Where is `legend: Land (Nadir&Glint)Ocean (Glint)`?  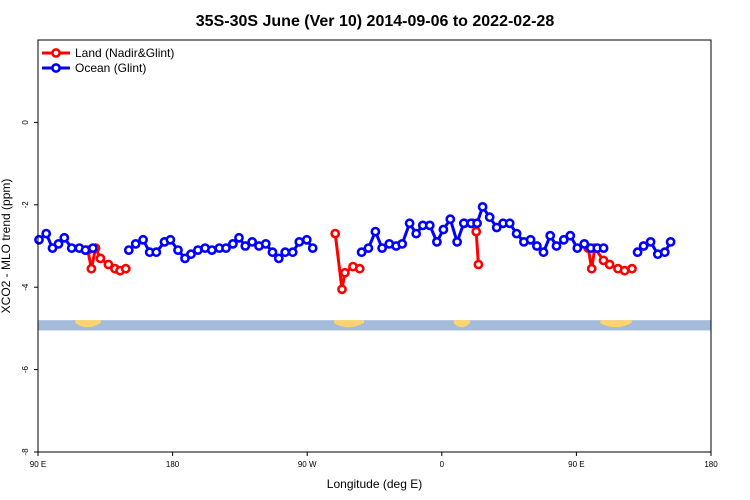 legend: Land (Nadir&Glint)Ocean (Glint) is located at coordinates (108, 60).